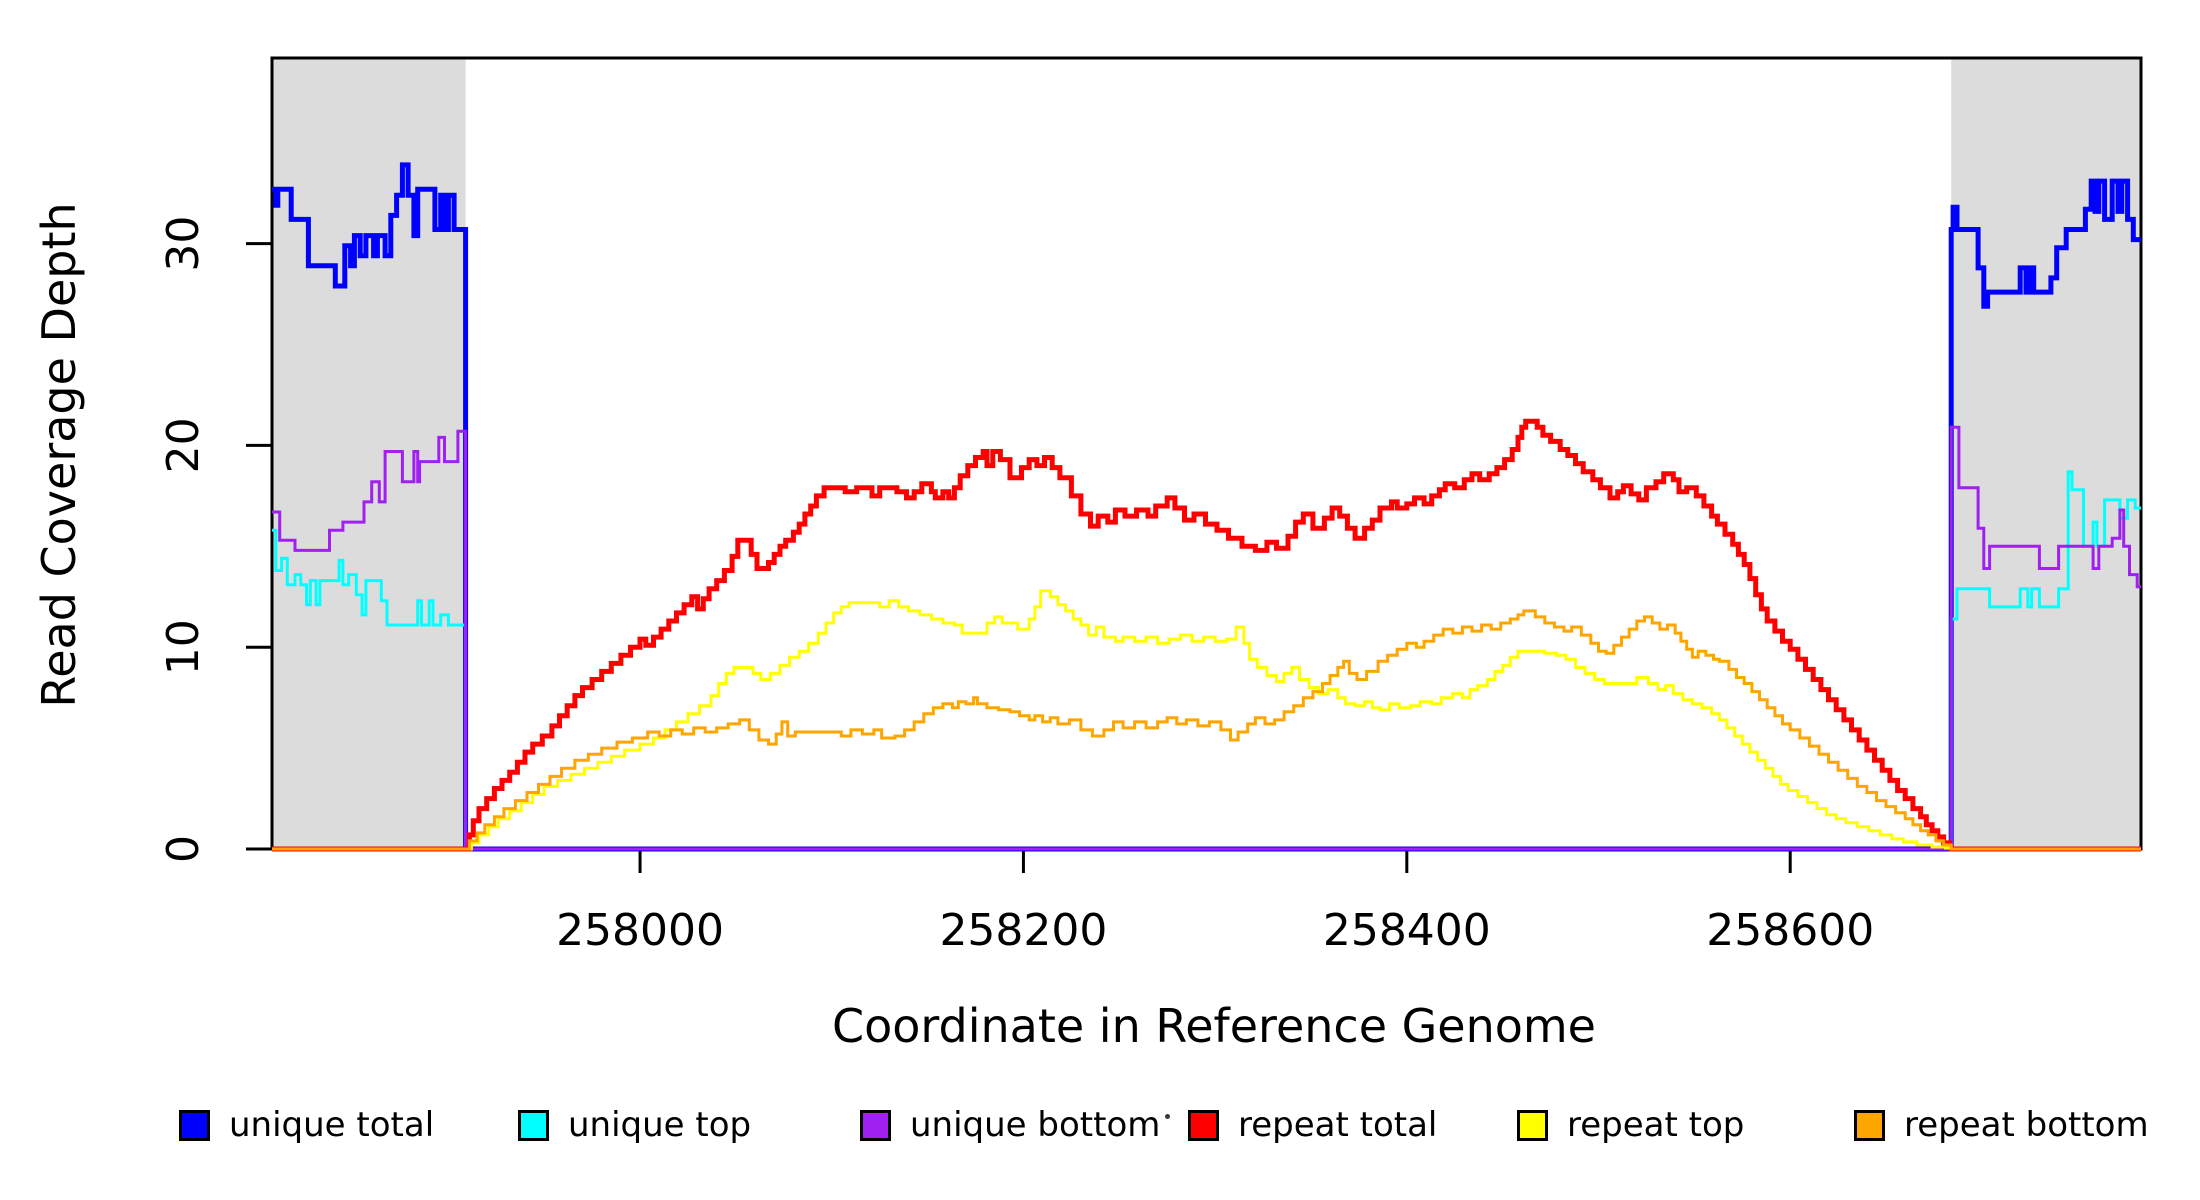 The width and height of the screenshot is (2200, 1200). What do you see at coordinates (59, 454) in the screenshot?
I see `y-axis-title: Read Coverage Depth` at bounding box center [59, 454].